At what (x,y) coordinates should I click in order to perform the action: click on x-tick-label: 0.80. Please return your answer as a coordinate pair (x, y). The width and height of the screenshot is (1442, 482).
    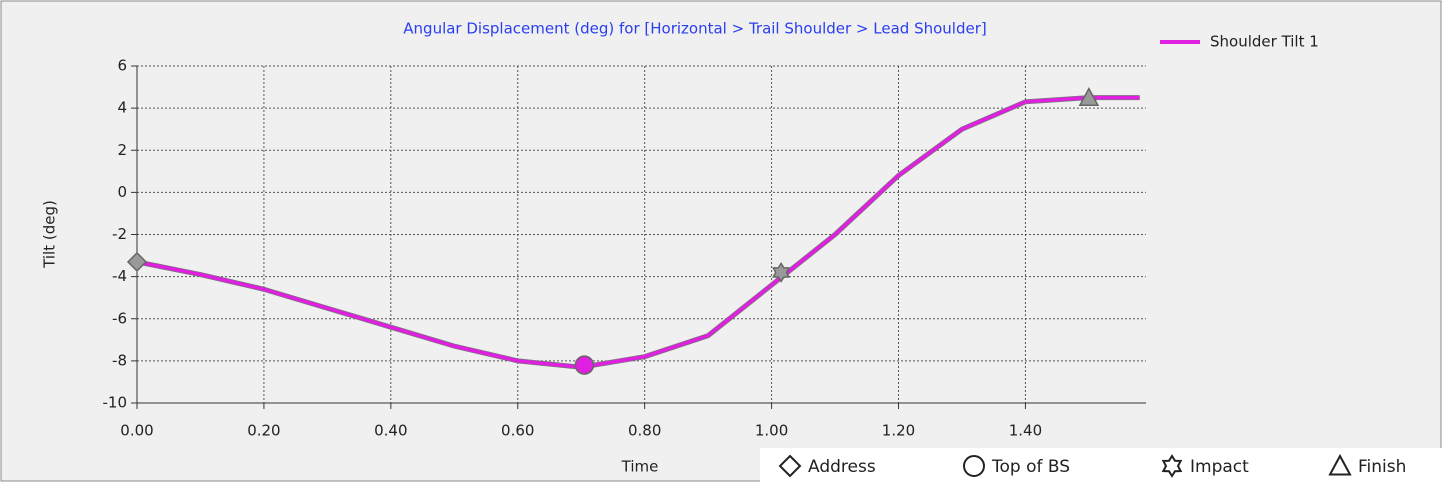
    Looking at the image, I should click on (644, 431).